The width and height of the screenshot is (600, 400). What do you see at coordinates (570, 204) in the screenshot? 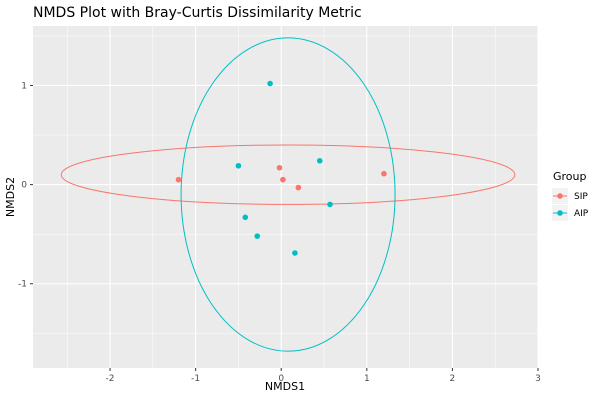
I see `legend-items: SIP AIP` at bounding box center [570, 204].